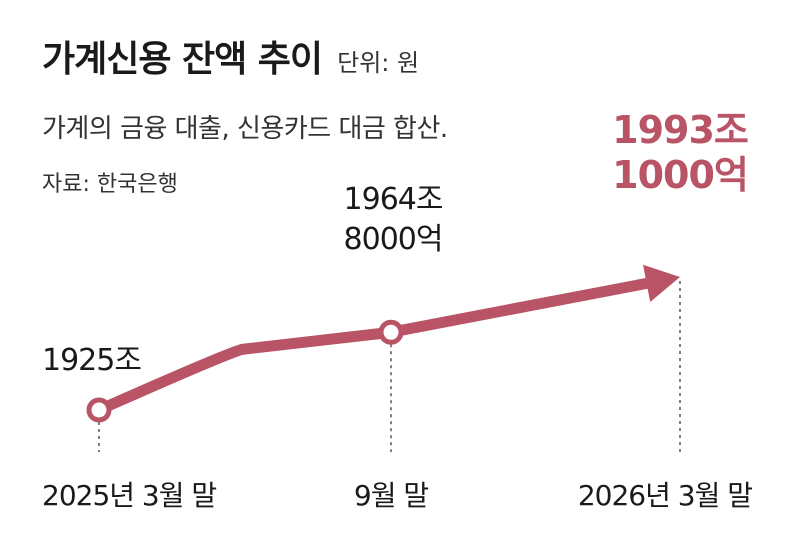 This screenshot has width=800, height=541. I want to click on chart-subtitle: 가계의 금융 대출, 신용카드 대금 합산., so click(245, 129).